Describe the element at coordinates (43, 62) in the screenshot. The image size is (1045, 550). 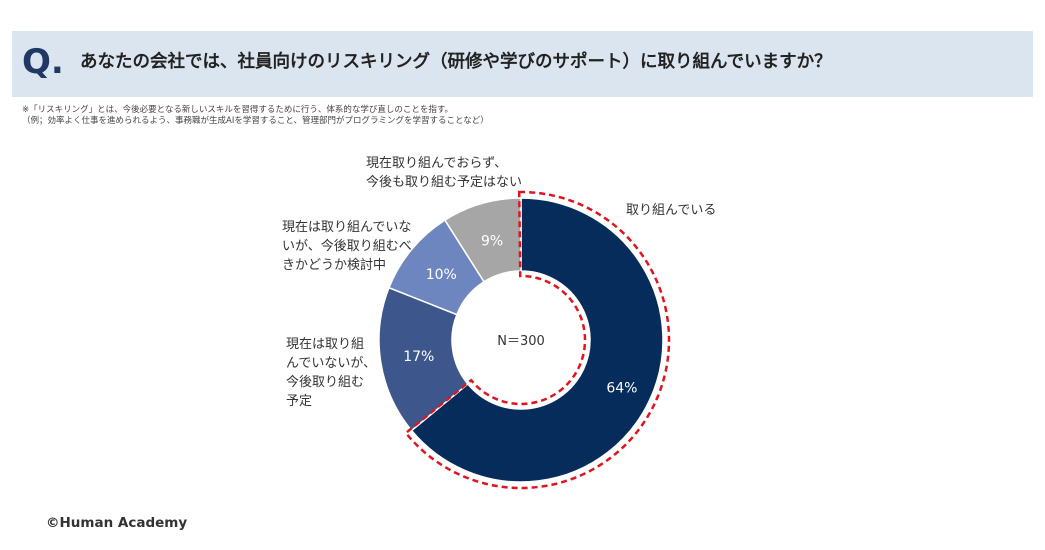
I see `question-mark: Q.` at that location.